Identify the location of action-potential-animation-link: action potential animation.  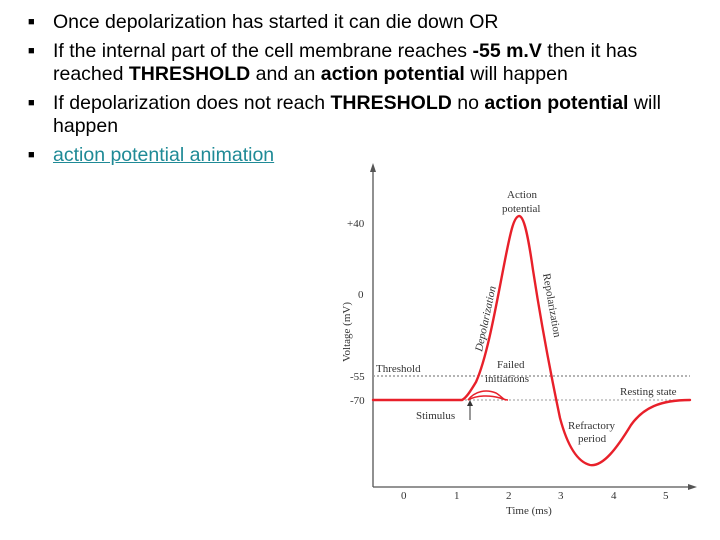
(164, 154).